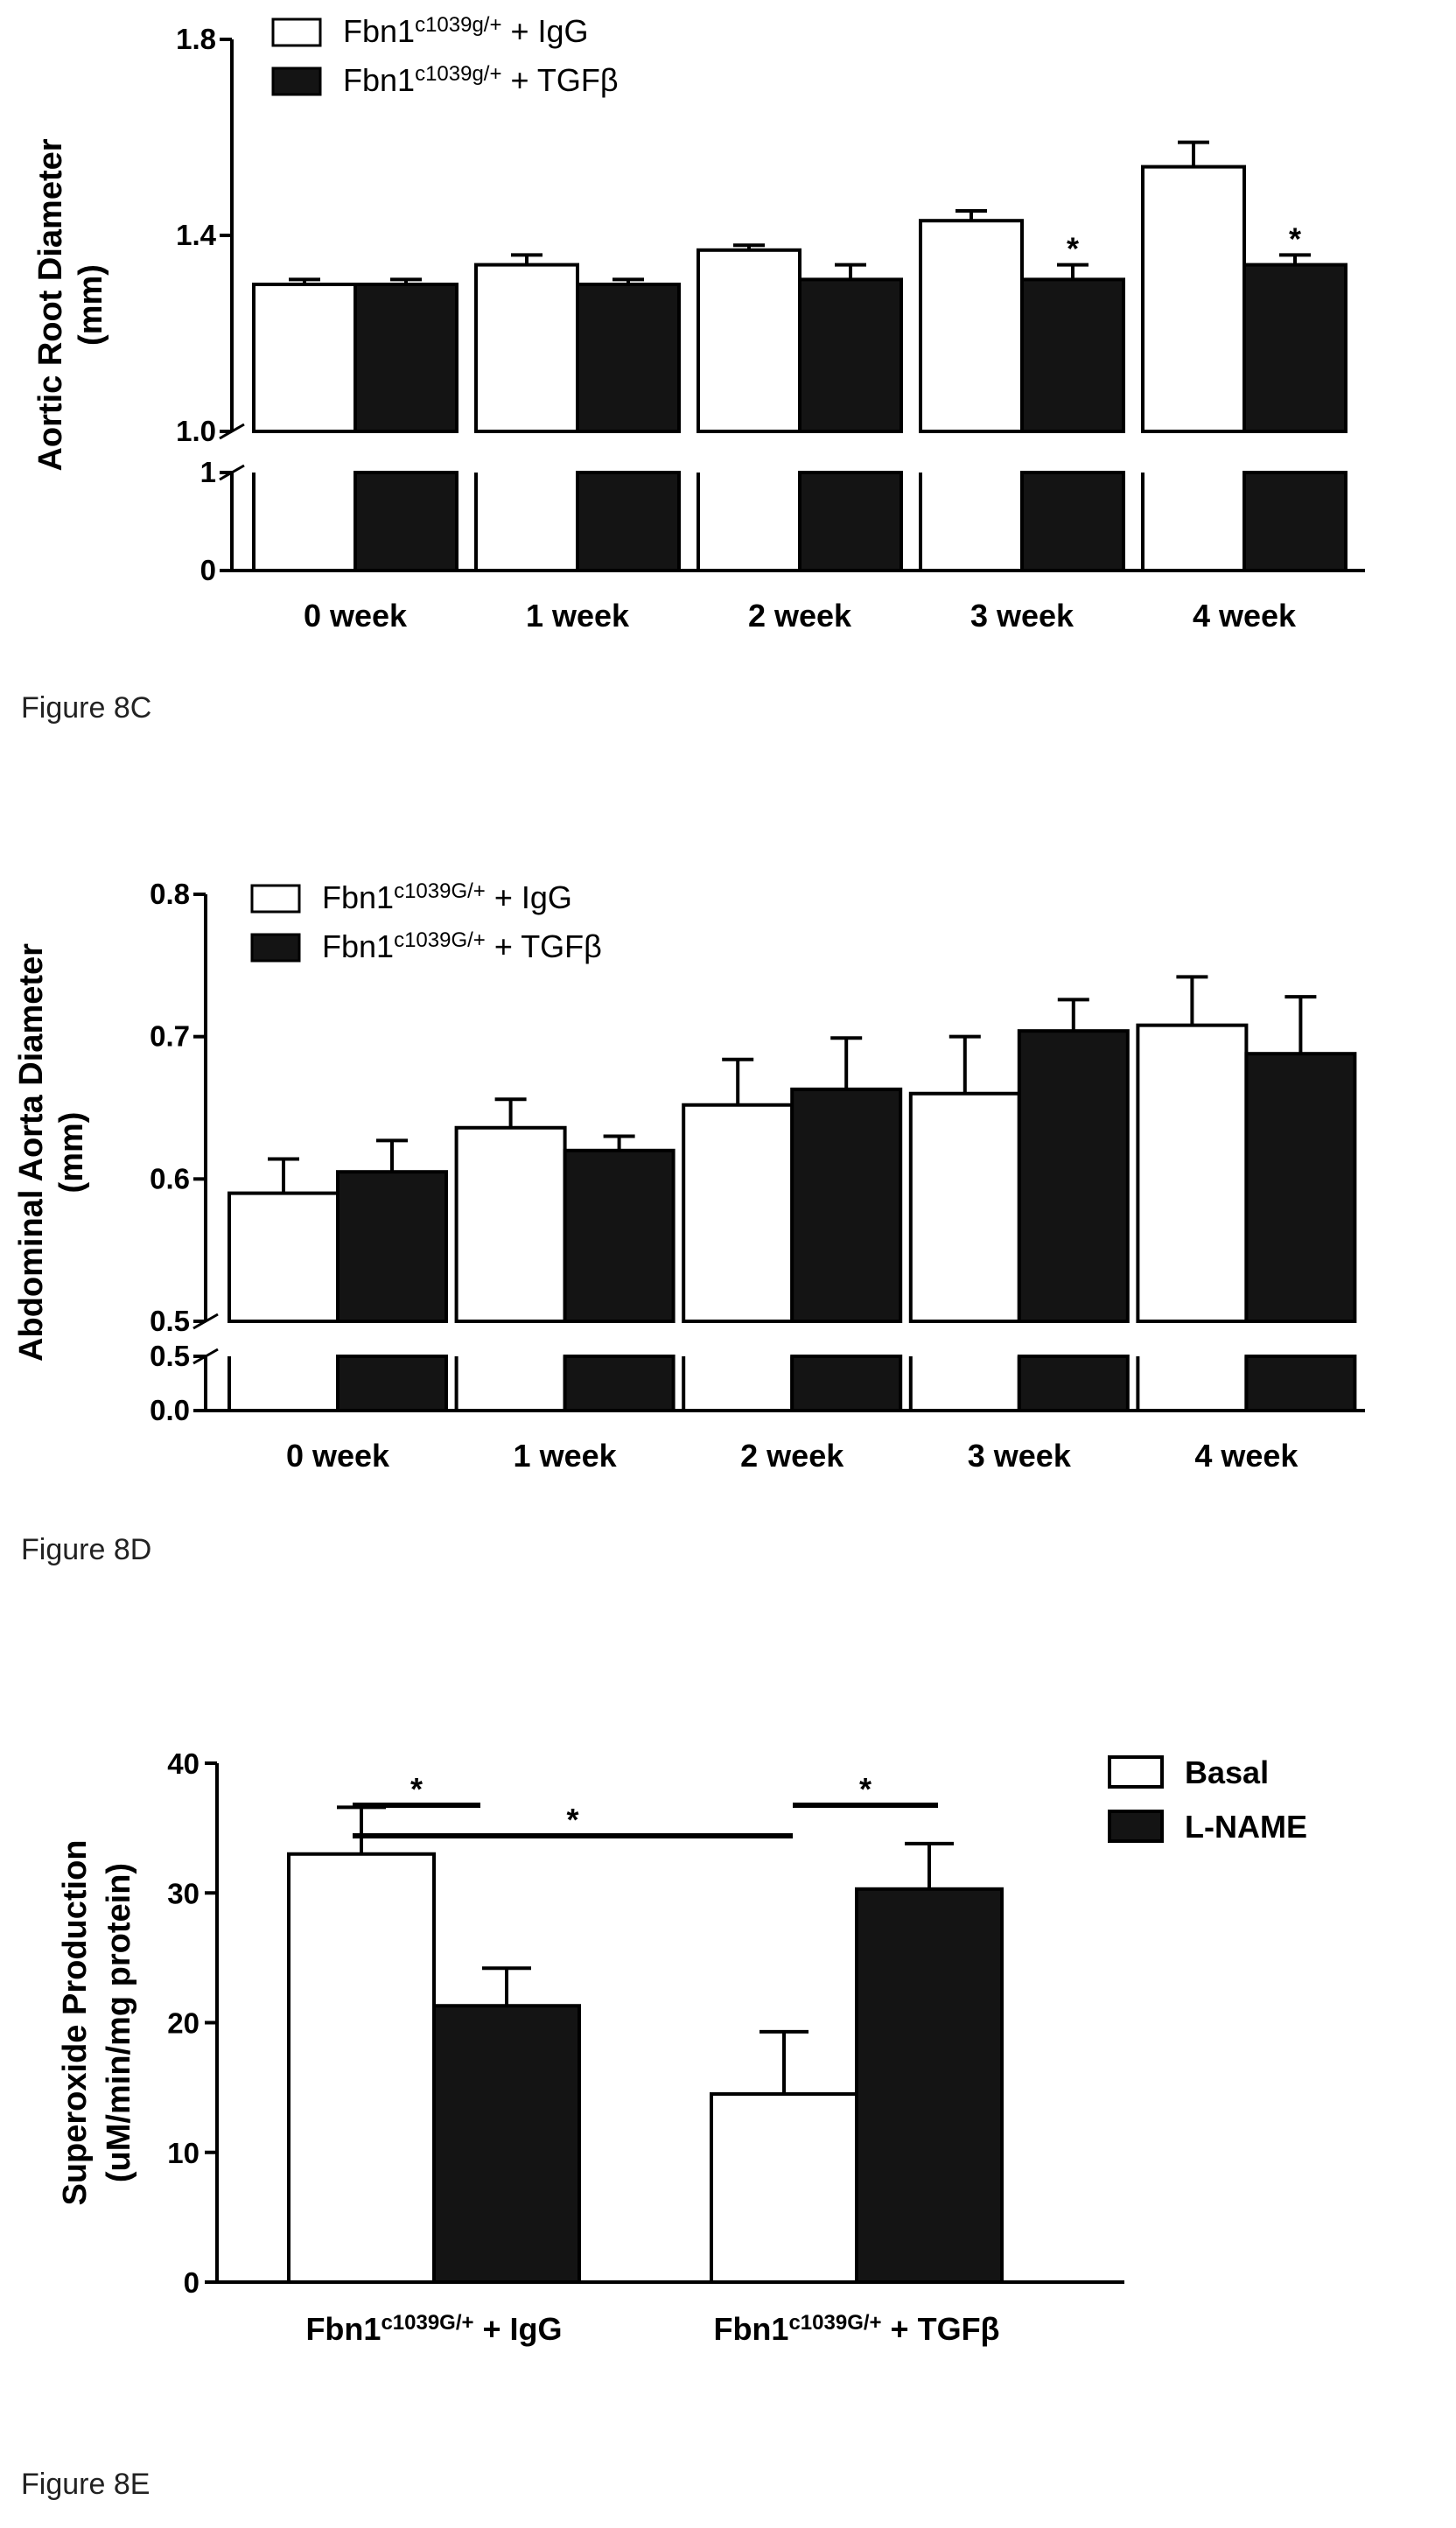 The height and width of the screenshot is (2528, 1456). I want to click on y-tick-label: 0.7, so click(170, 1036).